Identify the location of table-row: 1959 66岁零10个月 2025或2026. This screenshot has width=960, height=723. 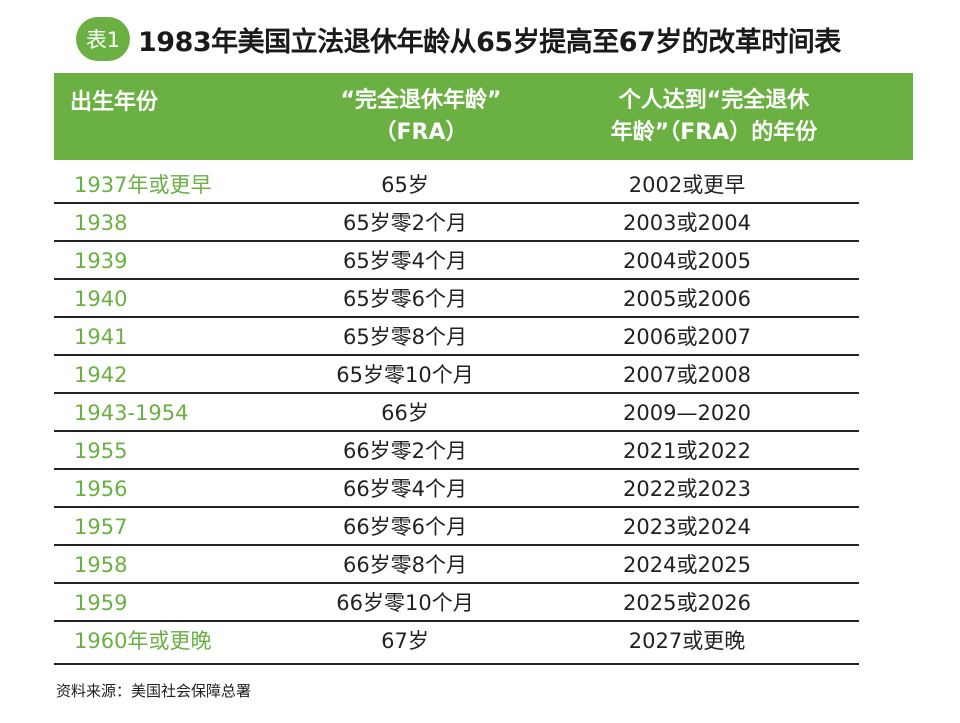
(456, 603).